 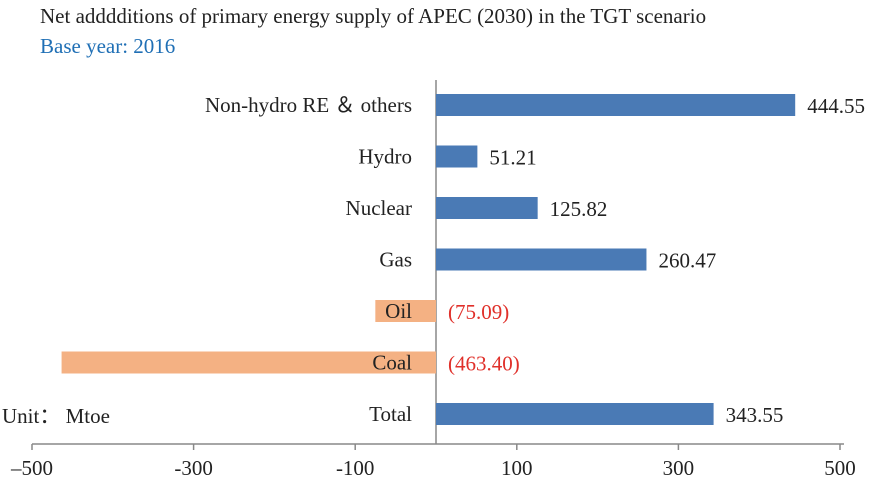 I want to click on category-label: Coal, so click(x=392, y=363).